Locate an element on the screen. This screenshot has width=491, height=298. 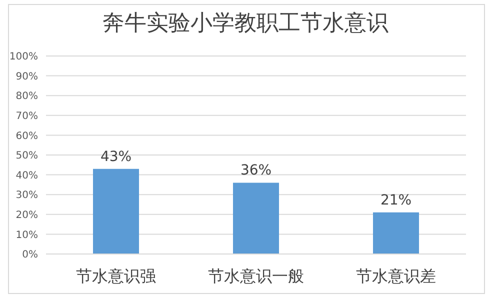
y-tick-label: 40% is located at coordinates (27, 176).